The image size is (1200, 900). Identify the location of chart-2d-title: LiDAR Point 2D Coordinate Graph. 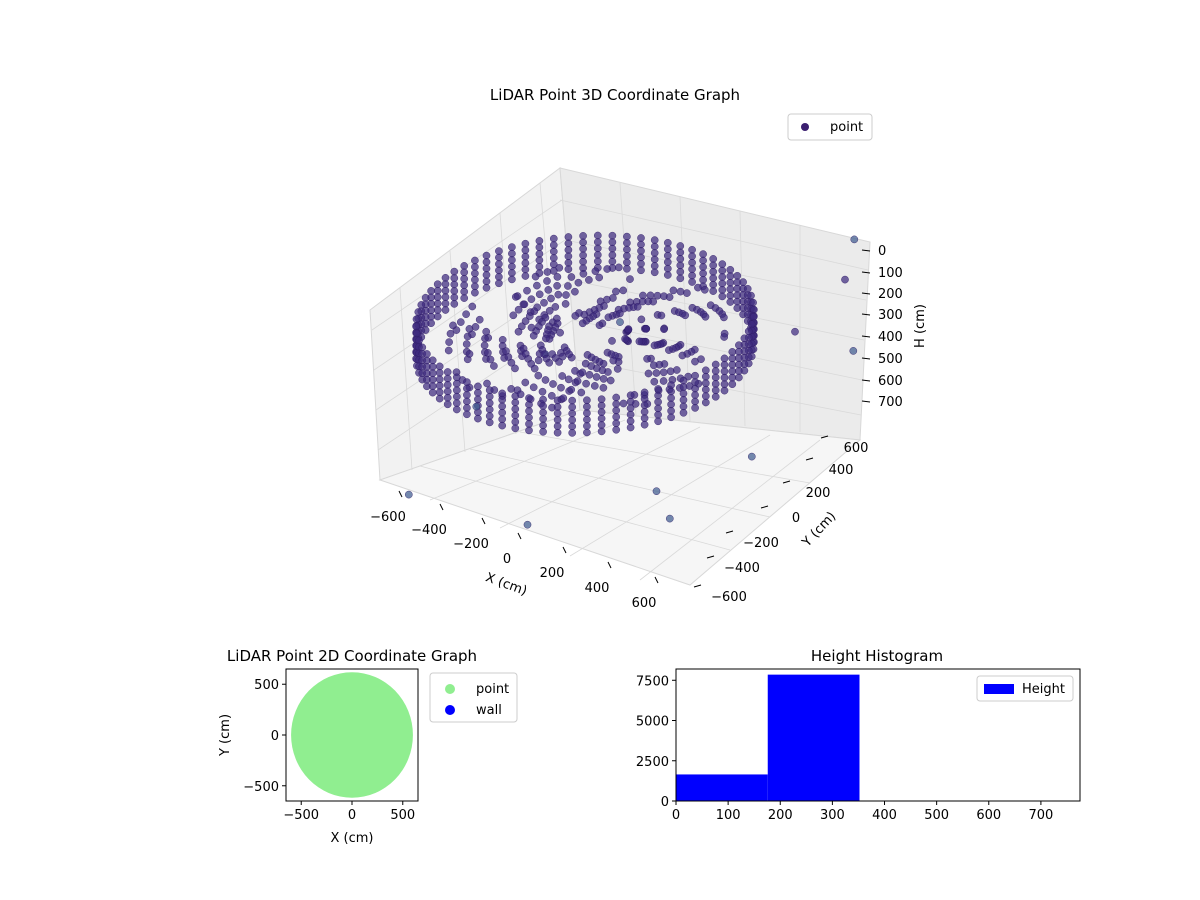
(352, 656).